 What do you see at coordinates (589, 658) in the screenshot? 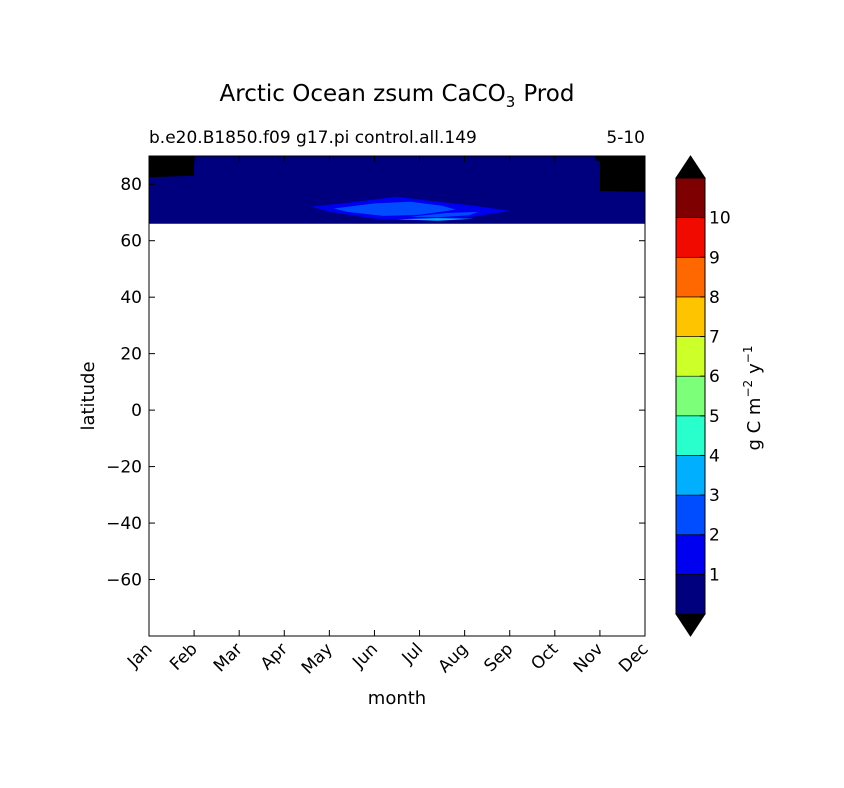
I see `x-tick-label: Nov` at bounding box center [589, 658].